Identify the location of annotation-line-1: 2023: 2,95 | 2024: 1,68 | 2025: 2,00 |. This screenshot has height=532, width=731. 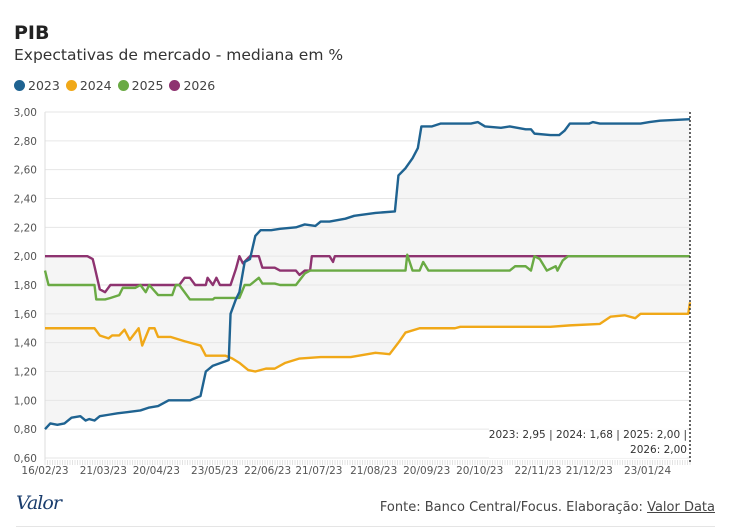
(587, 435).